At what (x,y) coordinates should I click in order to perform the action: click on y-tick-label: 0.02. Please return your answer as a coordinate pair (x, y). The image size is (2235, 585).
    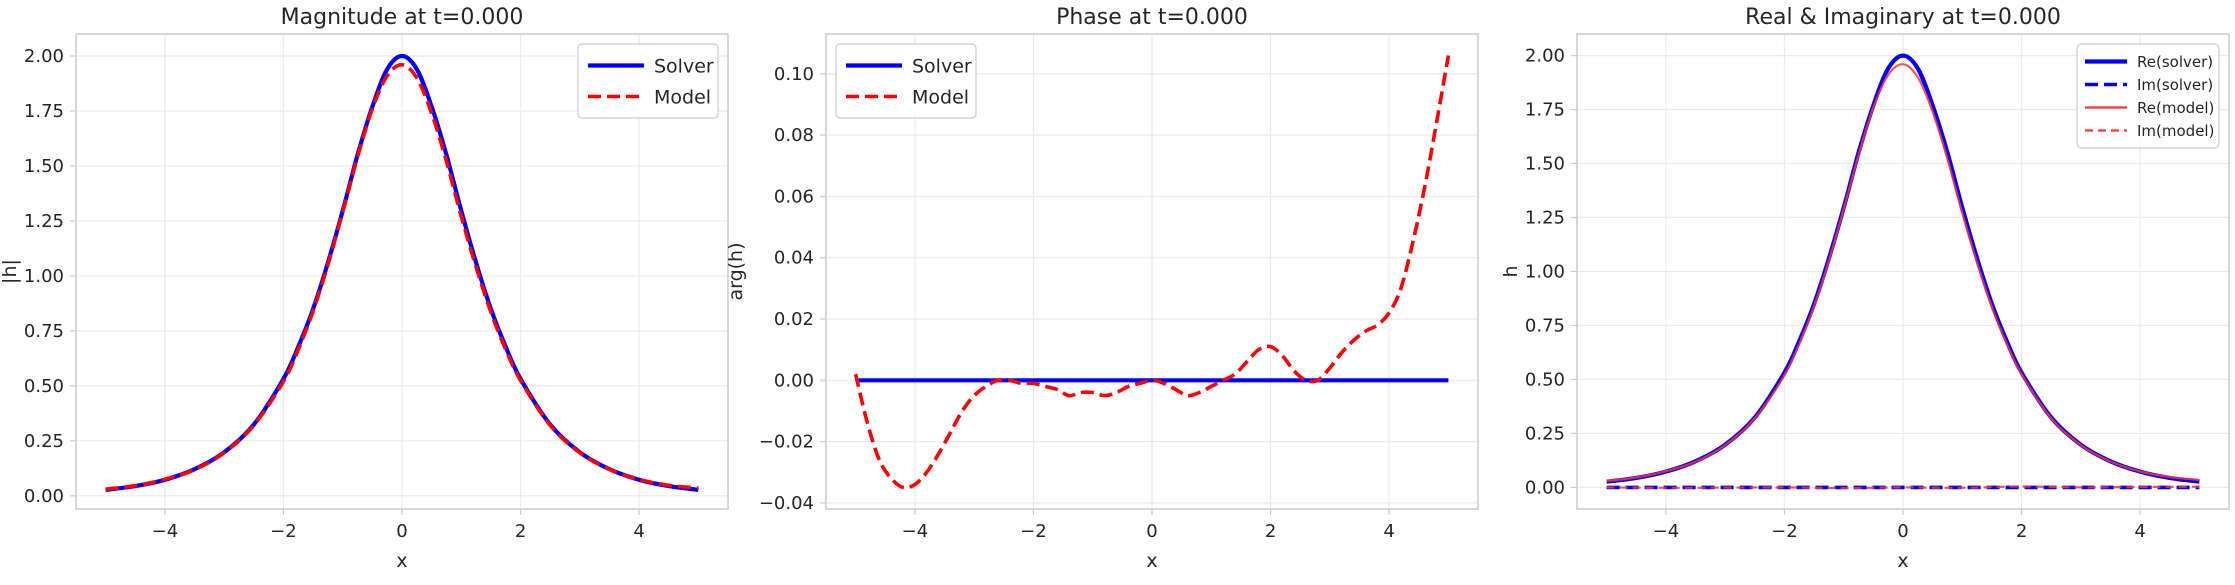
    Looking at the image, I should click on (794, 319).